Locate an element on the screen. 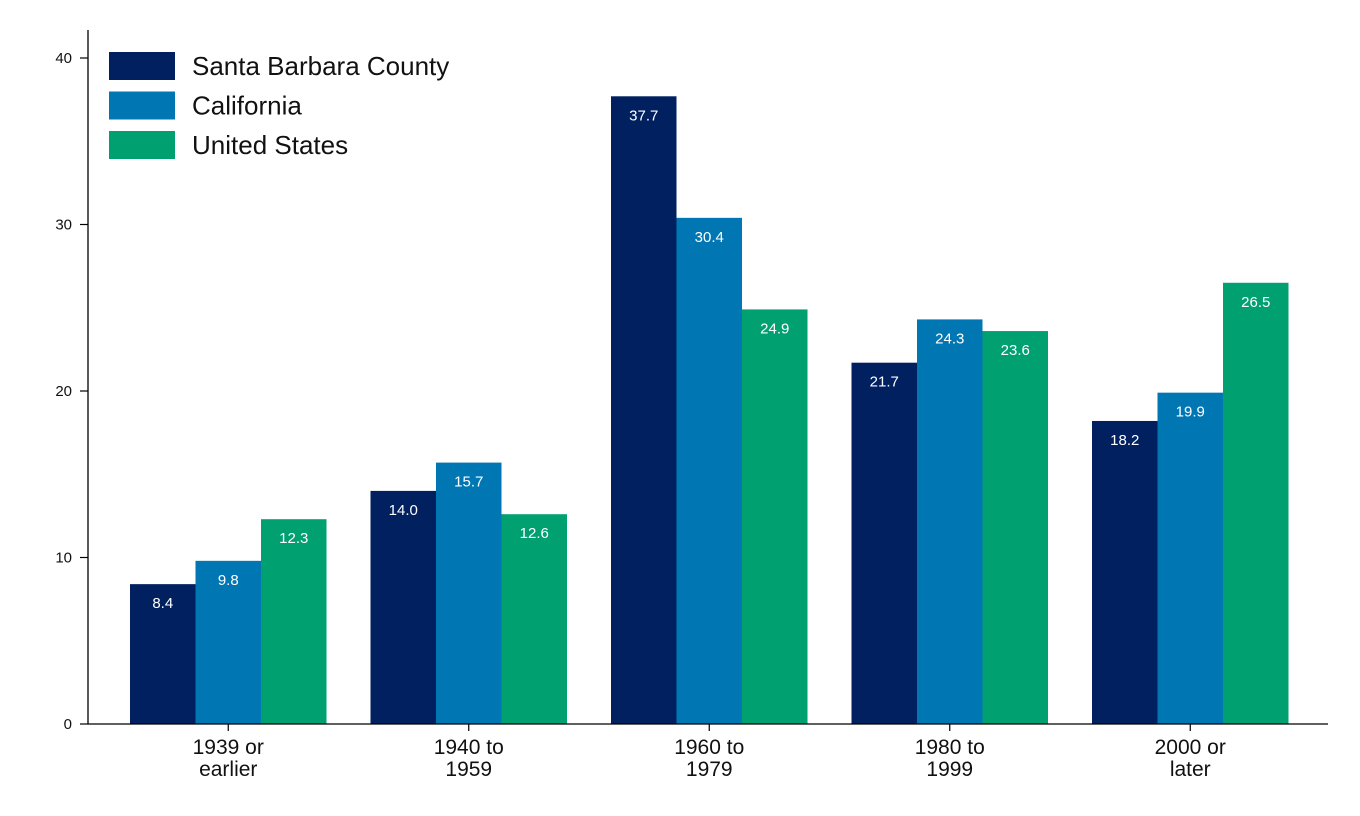 The image size is (1360, 816). x-tick-label: 1980 to is located at coordinates (950, 747).